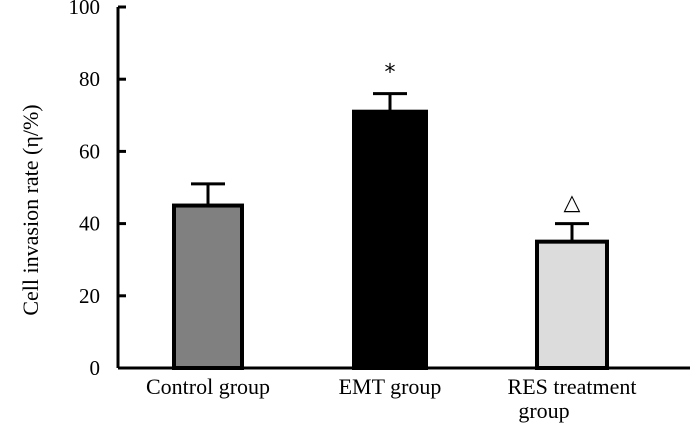 This screenshot has height=430, width=700. I want to click on annotations: *△, so click(483, 138).